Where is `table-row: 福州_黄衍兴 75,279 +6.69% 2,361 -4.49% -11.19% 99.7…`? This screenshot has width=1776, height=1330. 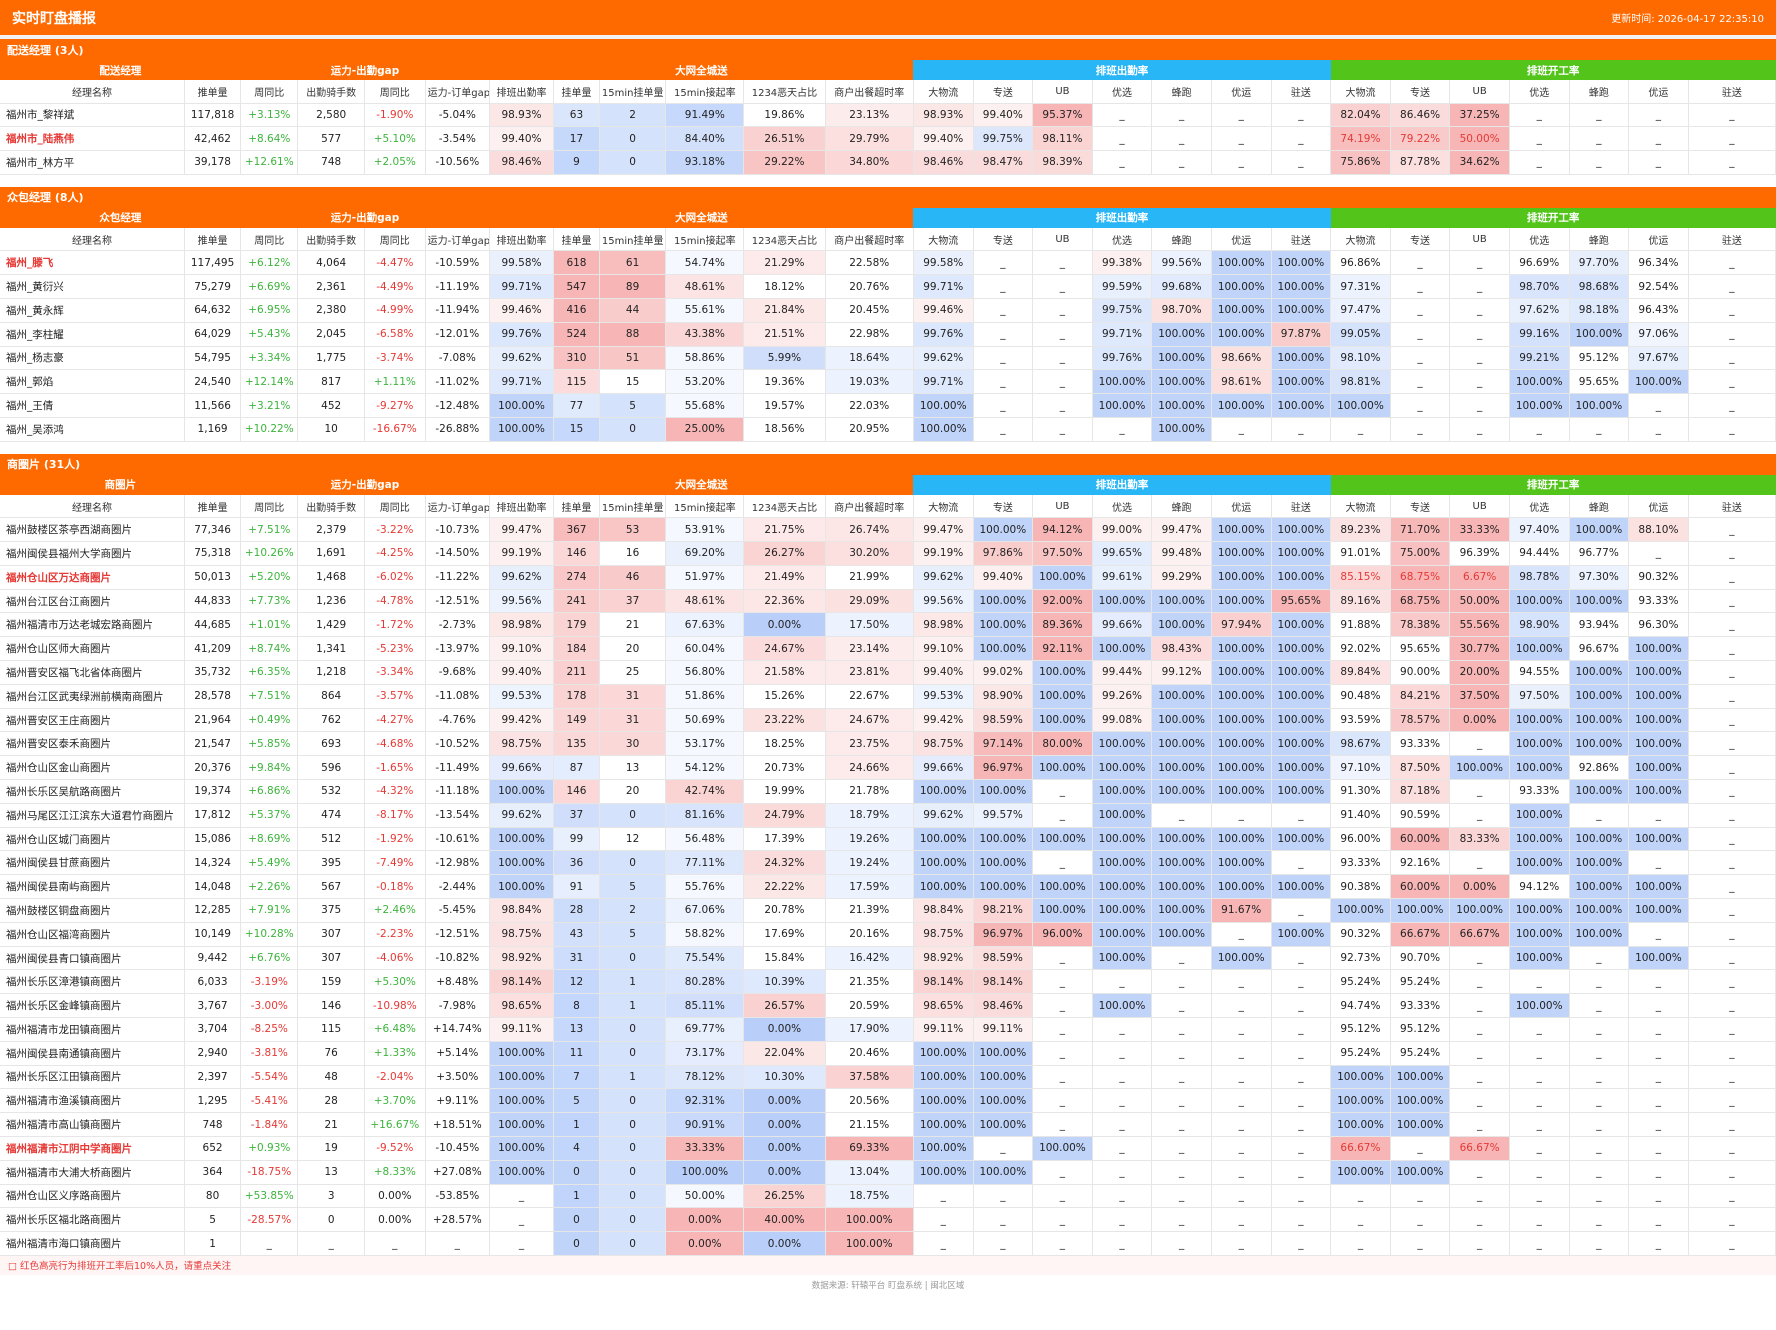 table-row: 福州_黄衍兴 75,279 +6.69% 2,361 -4.49% -11.19% 99.7… is located at coordinates (888, 286).